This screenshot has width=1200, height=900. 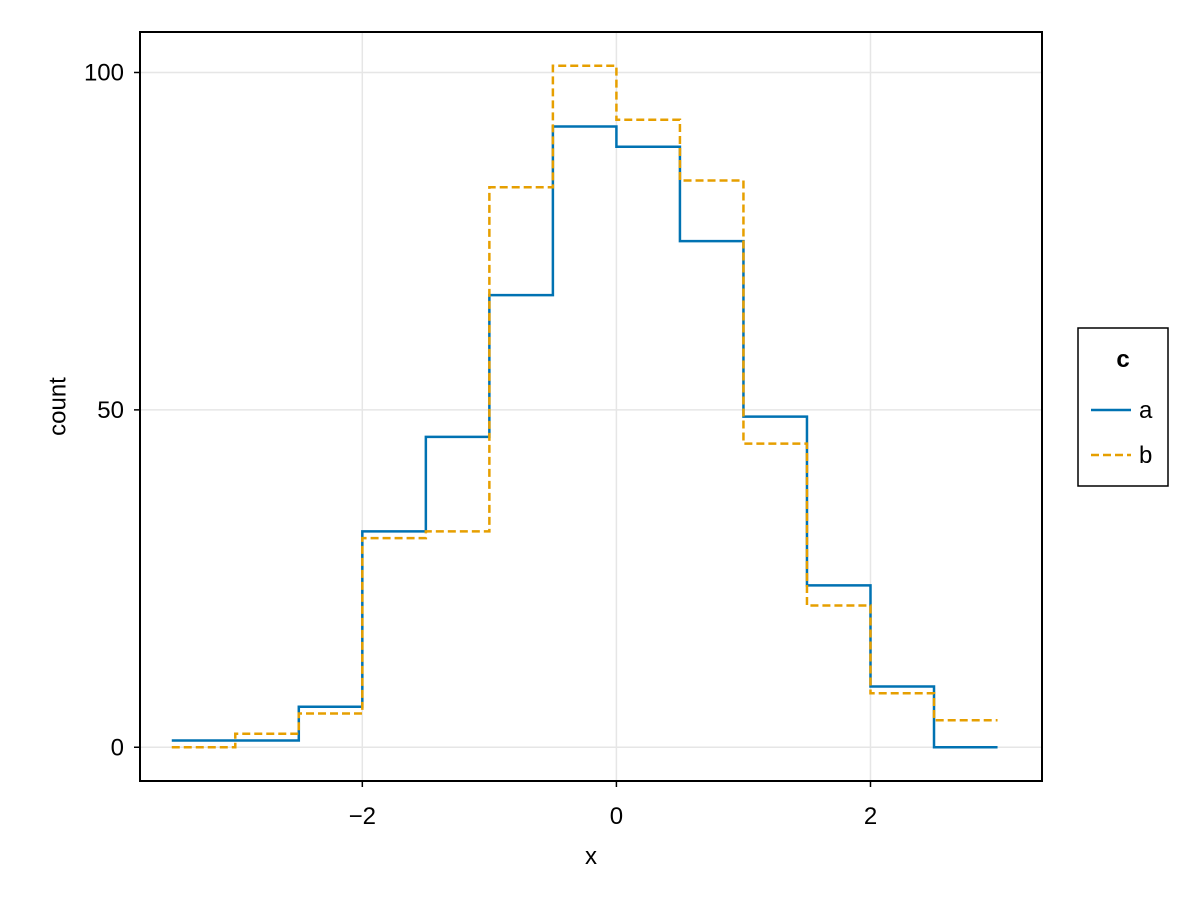 I want to click on legend: c ab, so click(x=1123, y=407).